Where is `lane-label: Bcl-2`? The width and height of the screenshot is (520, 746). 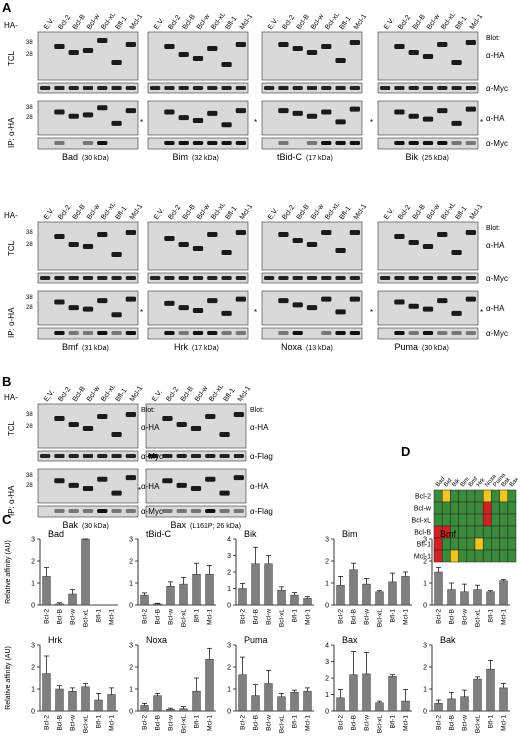 lane-label: Bcl-2 is located at coordinates (404, 212).